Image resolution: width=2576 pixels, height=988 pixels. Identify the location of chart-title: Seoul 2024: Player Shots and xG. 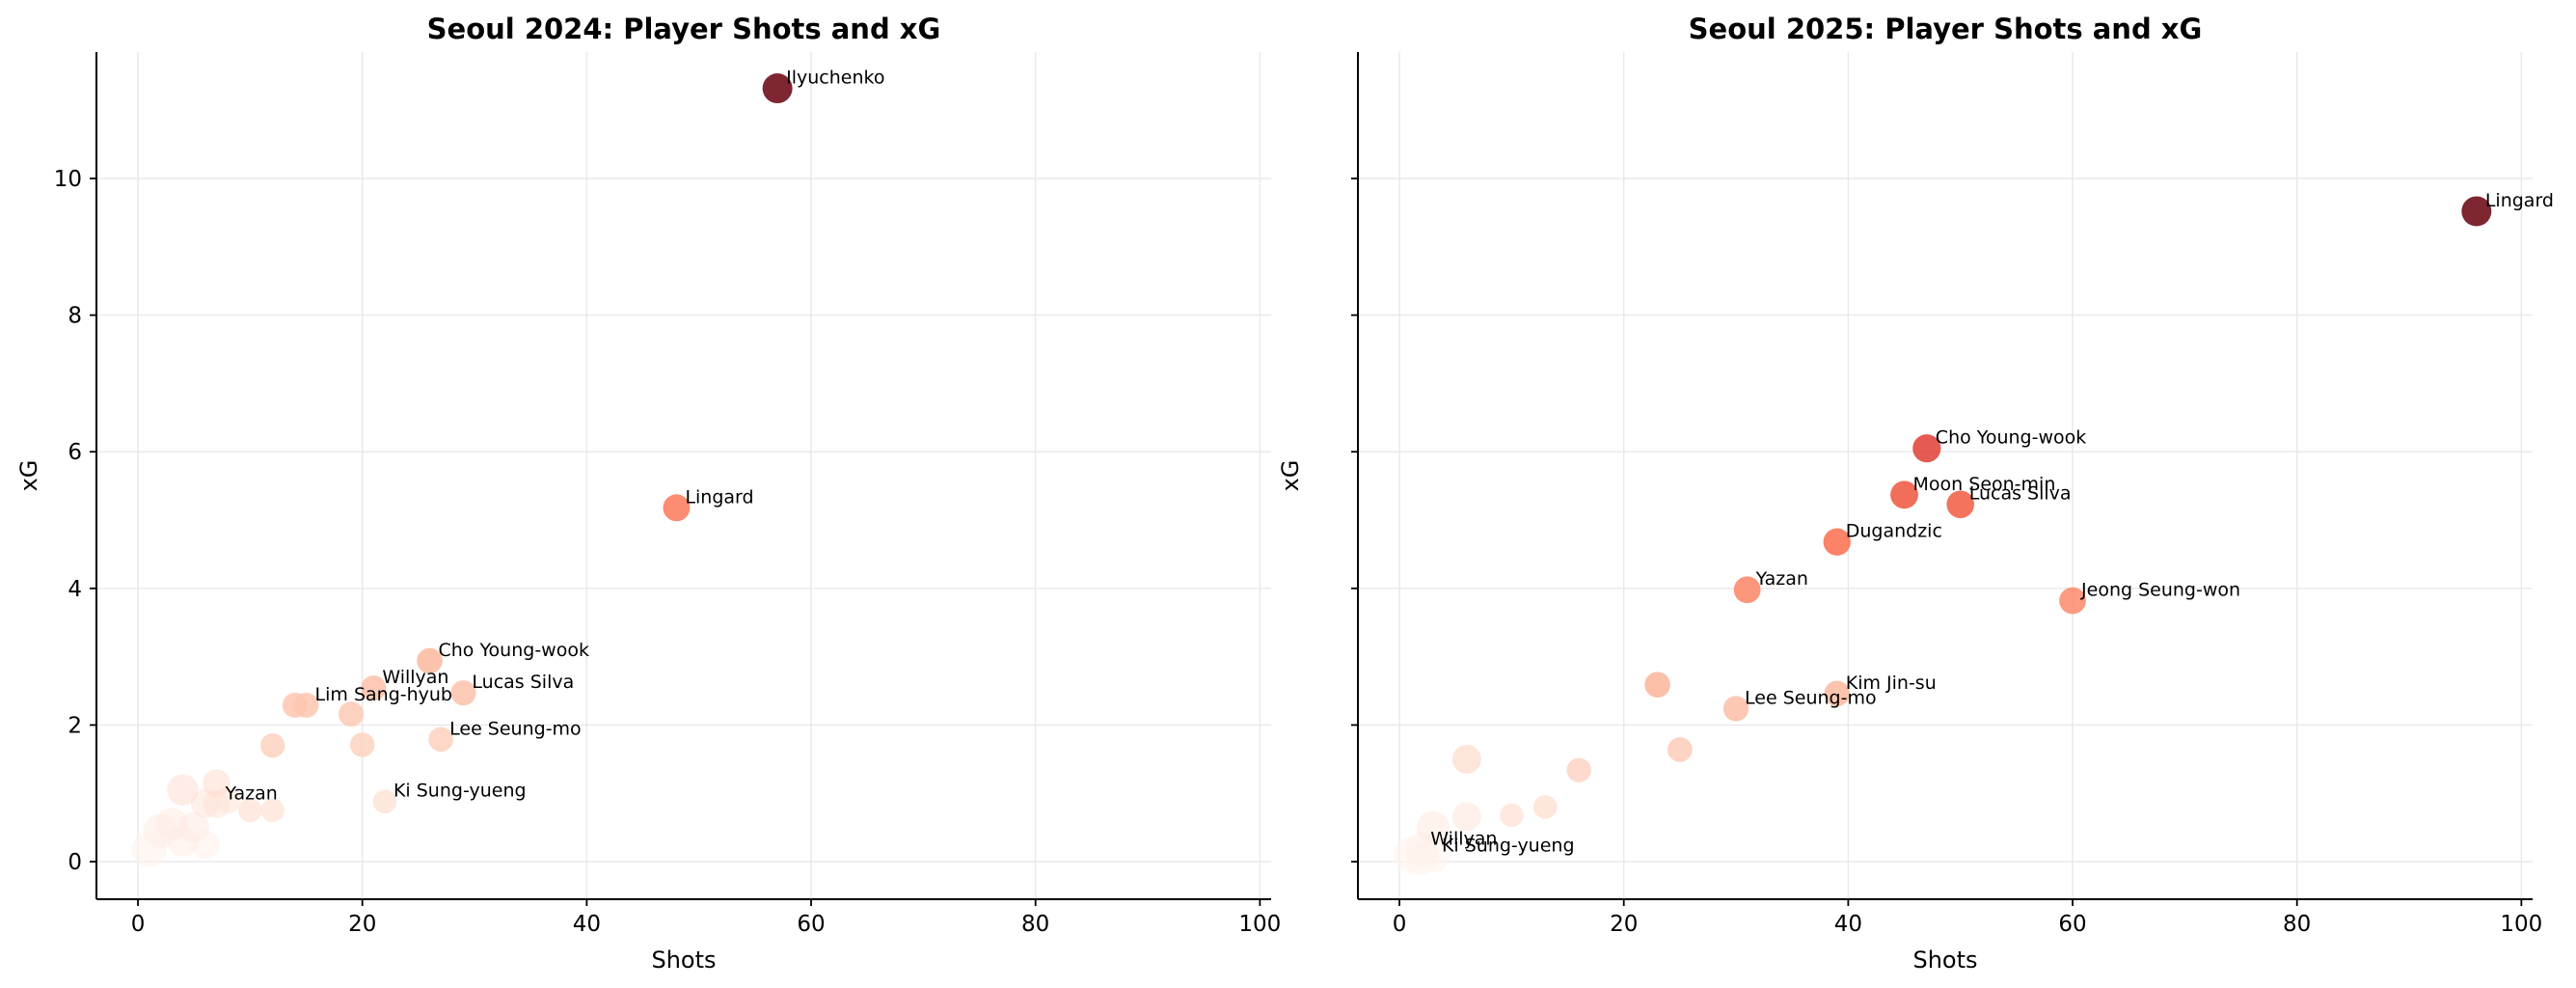
(684, 29).